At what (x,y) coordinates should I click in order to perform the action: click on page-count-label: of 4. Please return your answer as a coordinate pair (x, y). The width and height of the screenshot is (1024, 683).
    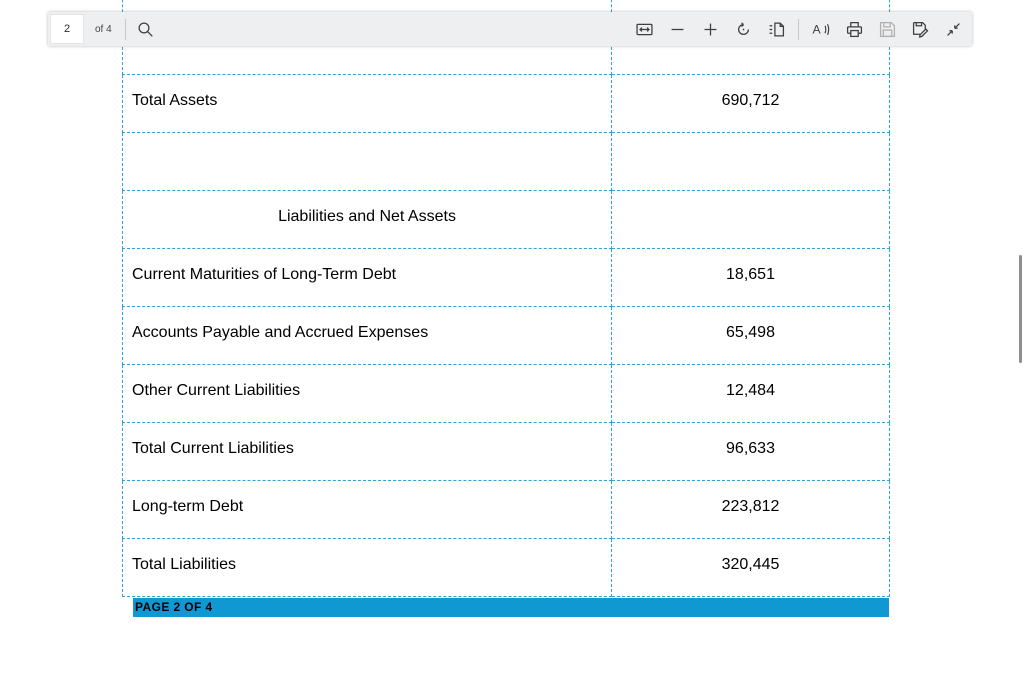
    Looking at the image, I should click on (103, 29).